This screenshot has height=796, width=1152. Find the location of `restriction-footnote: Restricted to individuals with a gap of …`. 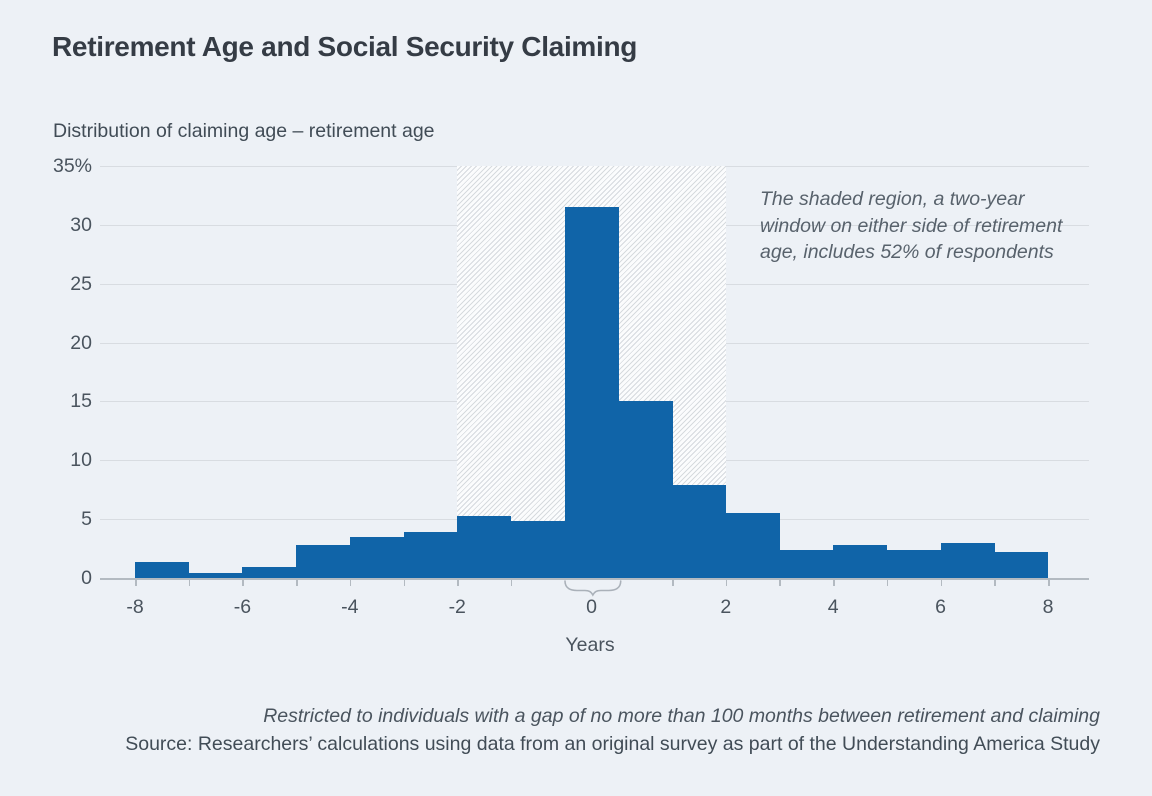

restriction-footnote: Restricted to individuals with a gap of … is located at coordinates (681, 716).